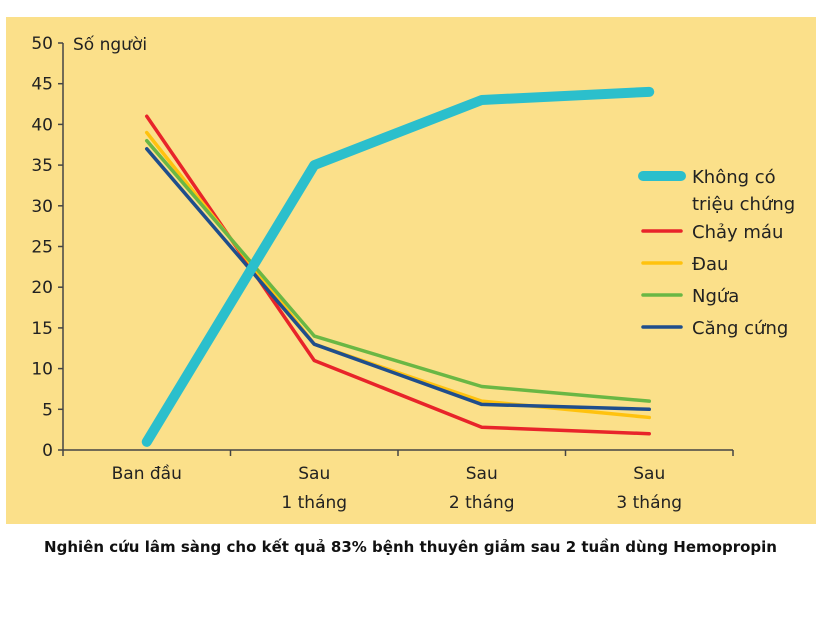 The height and width of the screenshot is (619, 821). What do you see at coordinates (649, 503) in the screenshot?
I see `x-tick-label: 3 tháng` at bounding box center [649, 503].